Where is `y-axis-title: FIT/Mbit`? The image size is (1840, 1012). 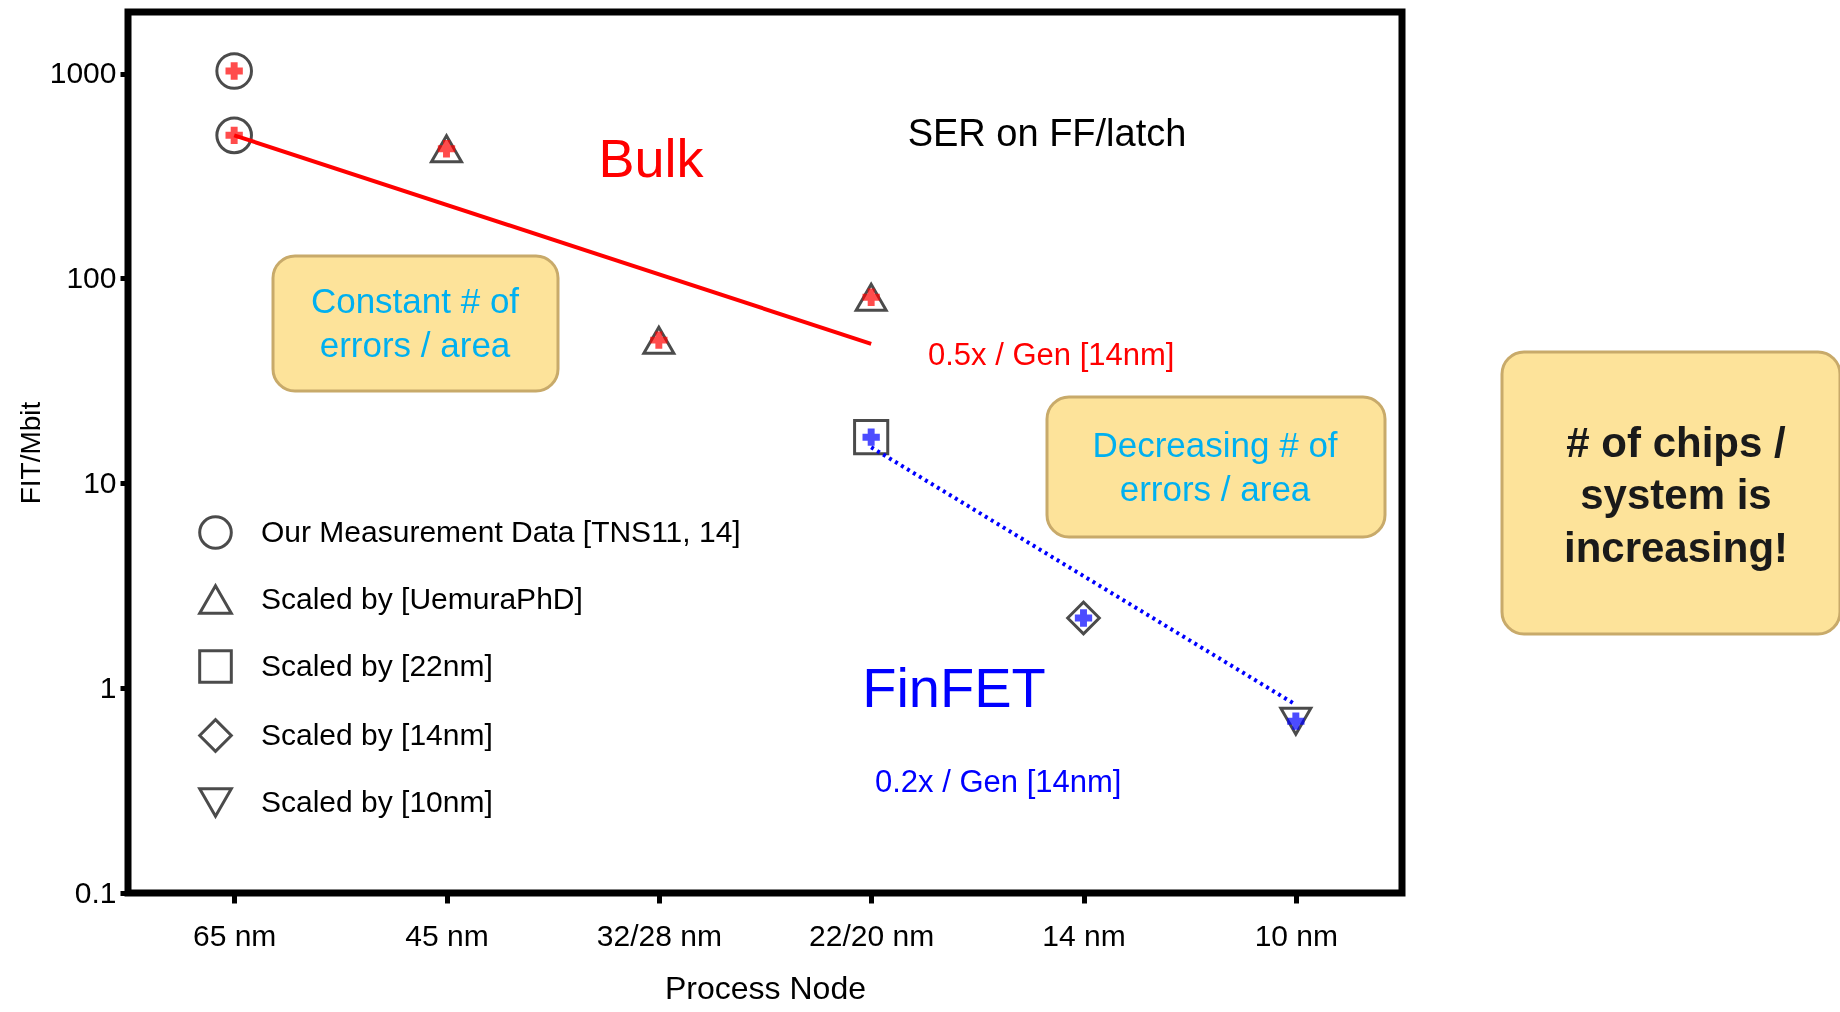 y-axis-title: FIT/Mbit is located at coordinates (30, 453).